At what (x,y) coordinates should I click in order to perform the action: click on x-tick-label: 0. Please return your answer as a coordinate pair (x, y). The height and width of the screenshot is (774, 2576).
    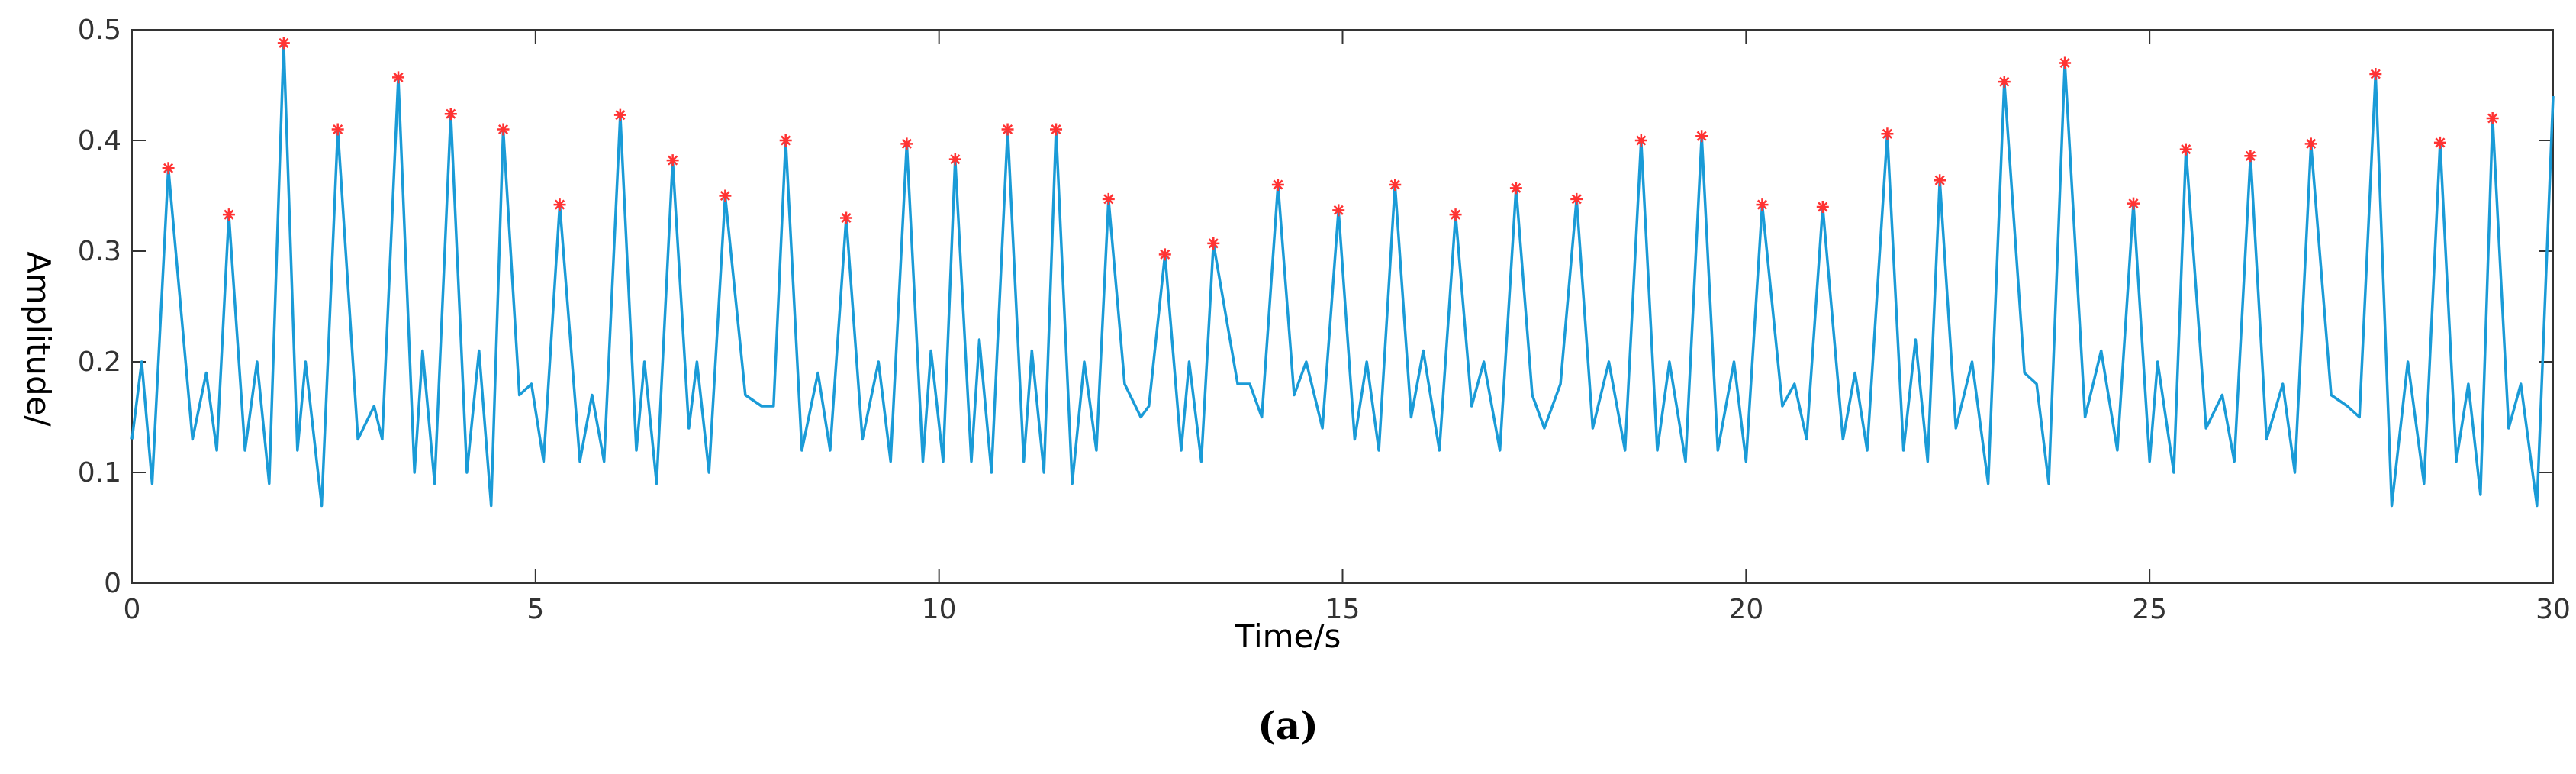
    Looking at the image, I should click on (132, 610).